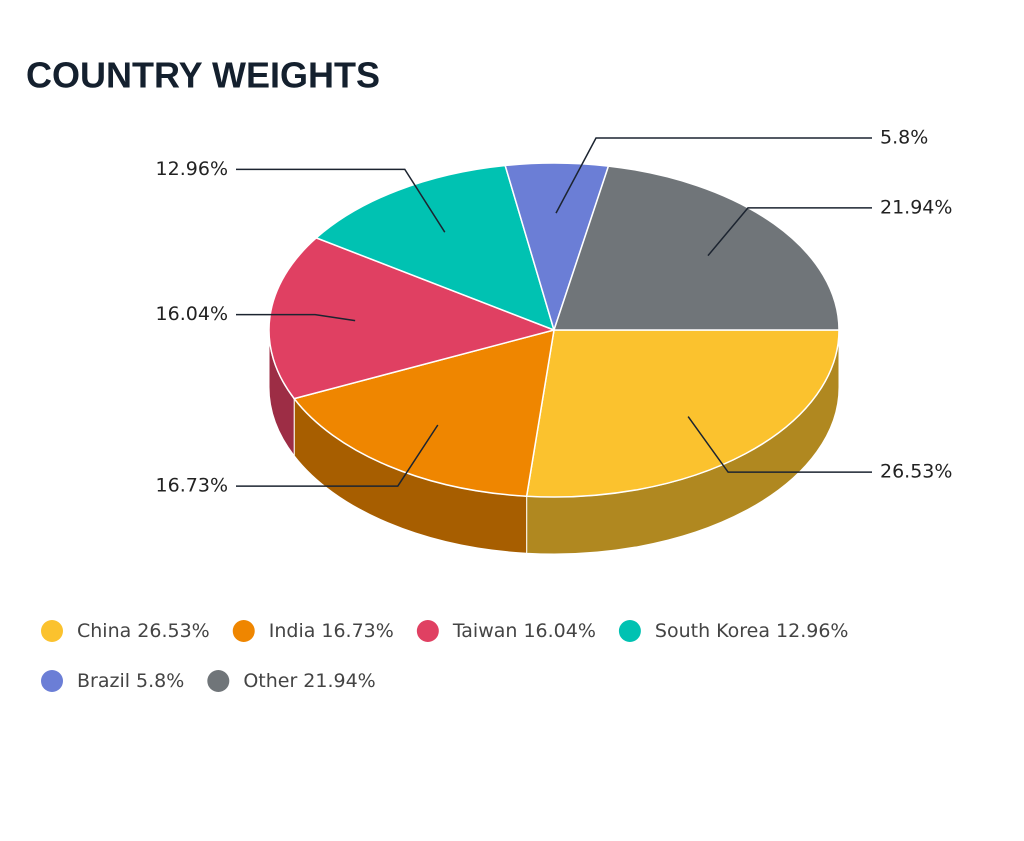 This screenshot has height=841, width=1024. I want to click on legend-value: 12.96%, so click(812, 631).